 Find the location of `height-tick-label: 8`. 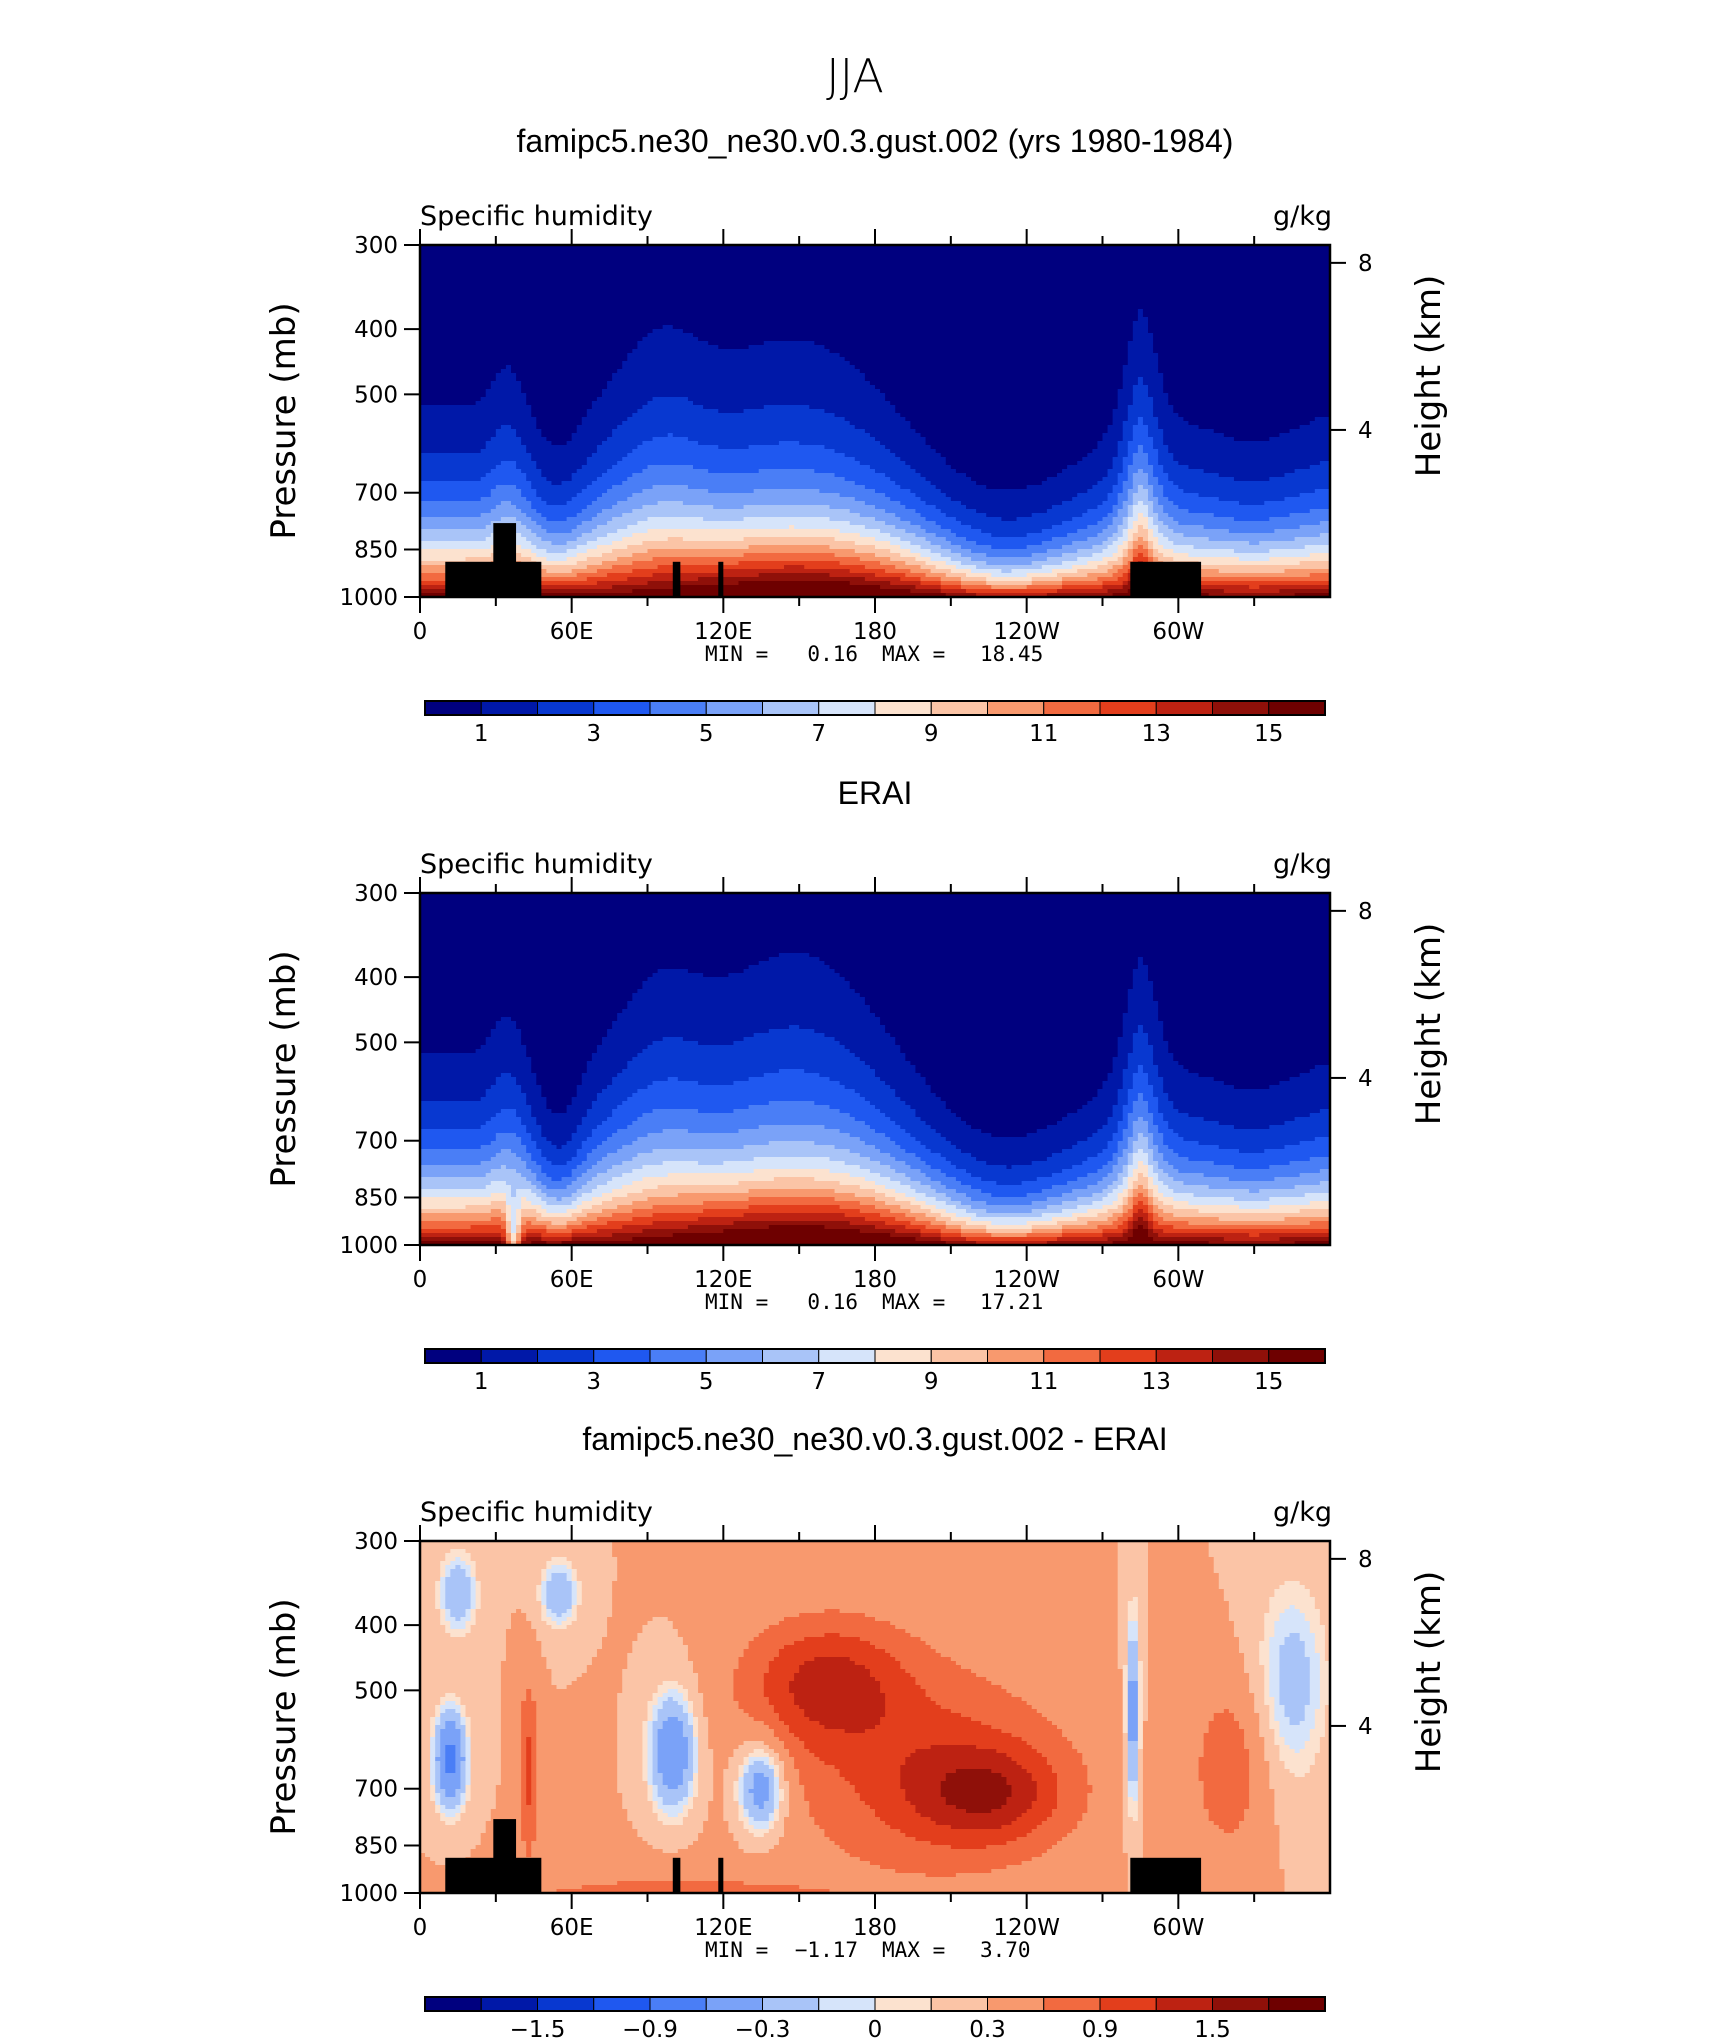

height-tick-label: 8 is located at coordinates (1365, 1560).